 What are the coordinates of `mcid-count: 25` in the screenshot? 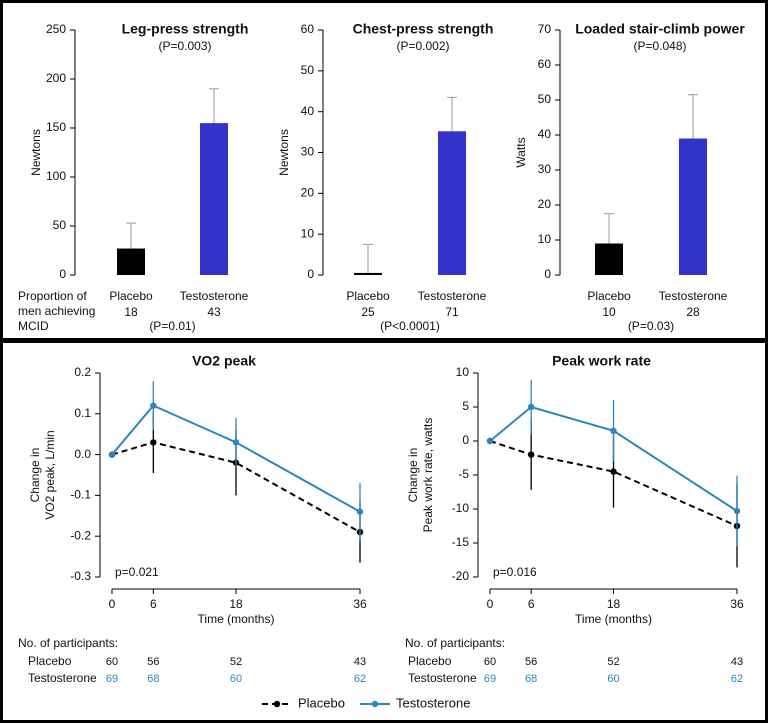 It's located at (368, 312).